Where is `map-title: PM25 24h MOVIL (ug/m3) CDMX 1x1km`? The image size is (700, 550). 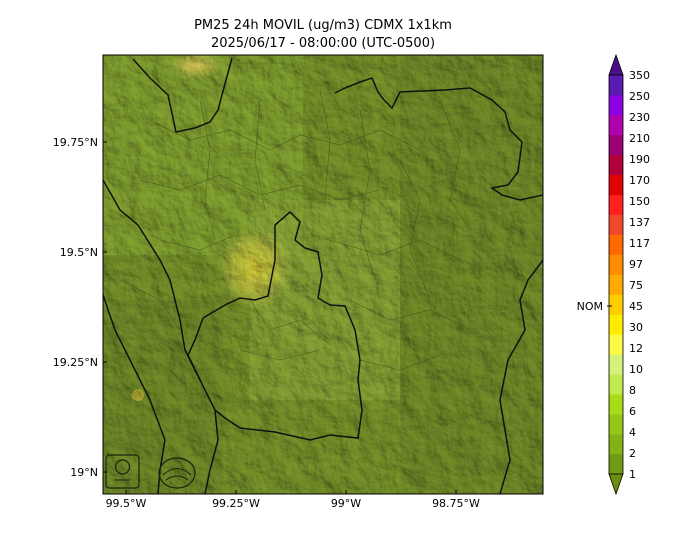 map-title: PM25 24h MOVIL (ug/m3) CDMX 1x1km is located at coordinates (323, 25).